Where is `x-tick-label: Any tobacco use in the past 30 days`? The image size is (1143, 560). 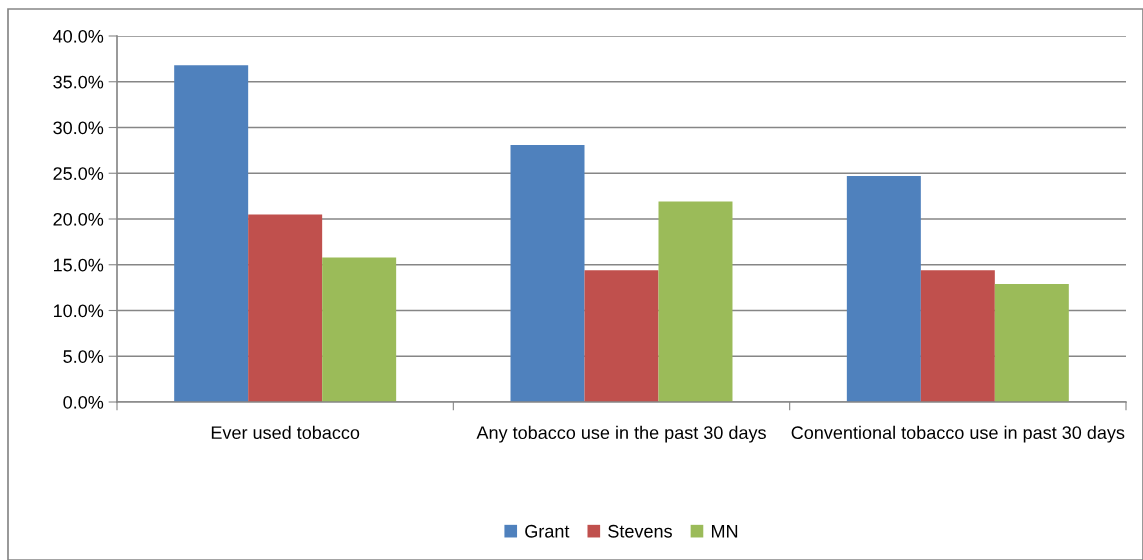 x-tick-label: Any tobacco use in the past 30 days is located at coordinates (621, 434).